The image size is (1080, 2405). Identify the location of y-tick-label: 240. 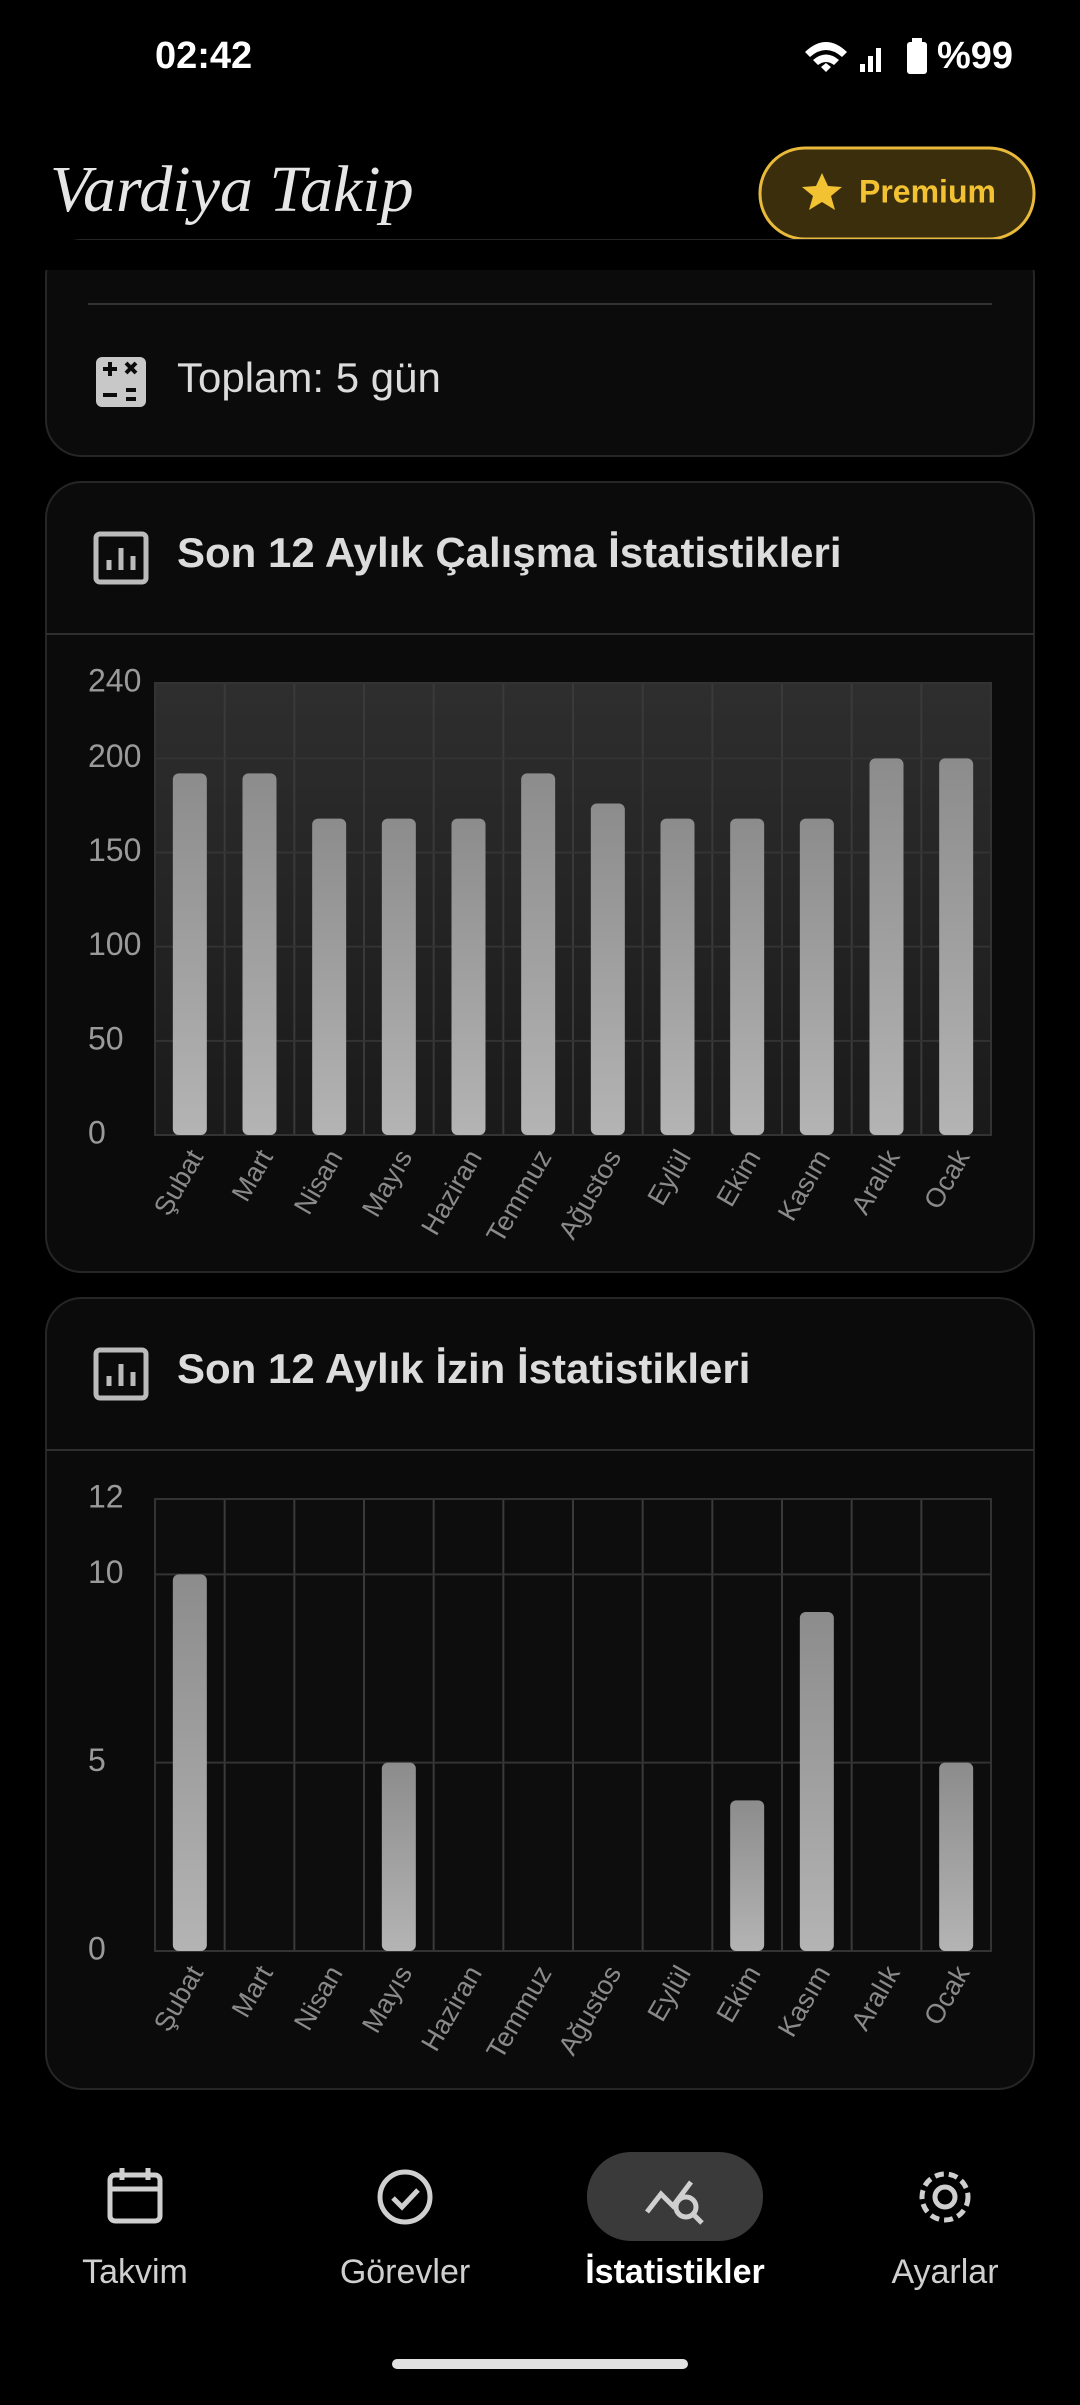
(114, 680).